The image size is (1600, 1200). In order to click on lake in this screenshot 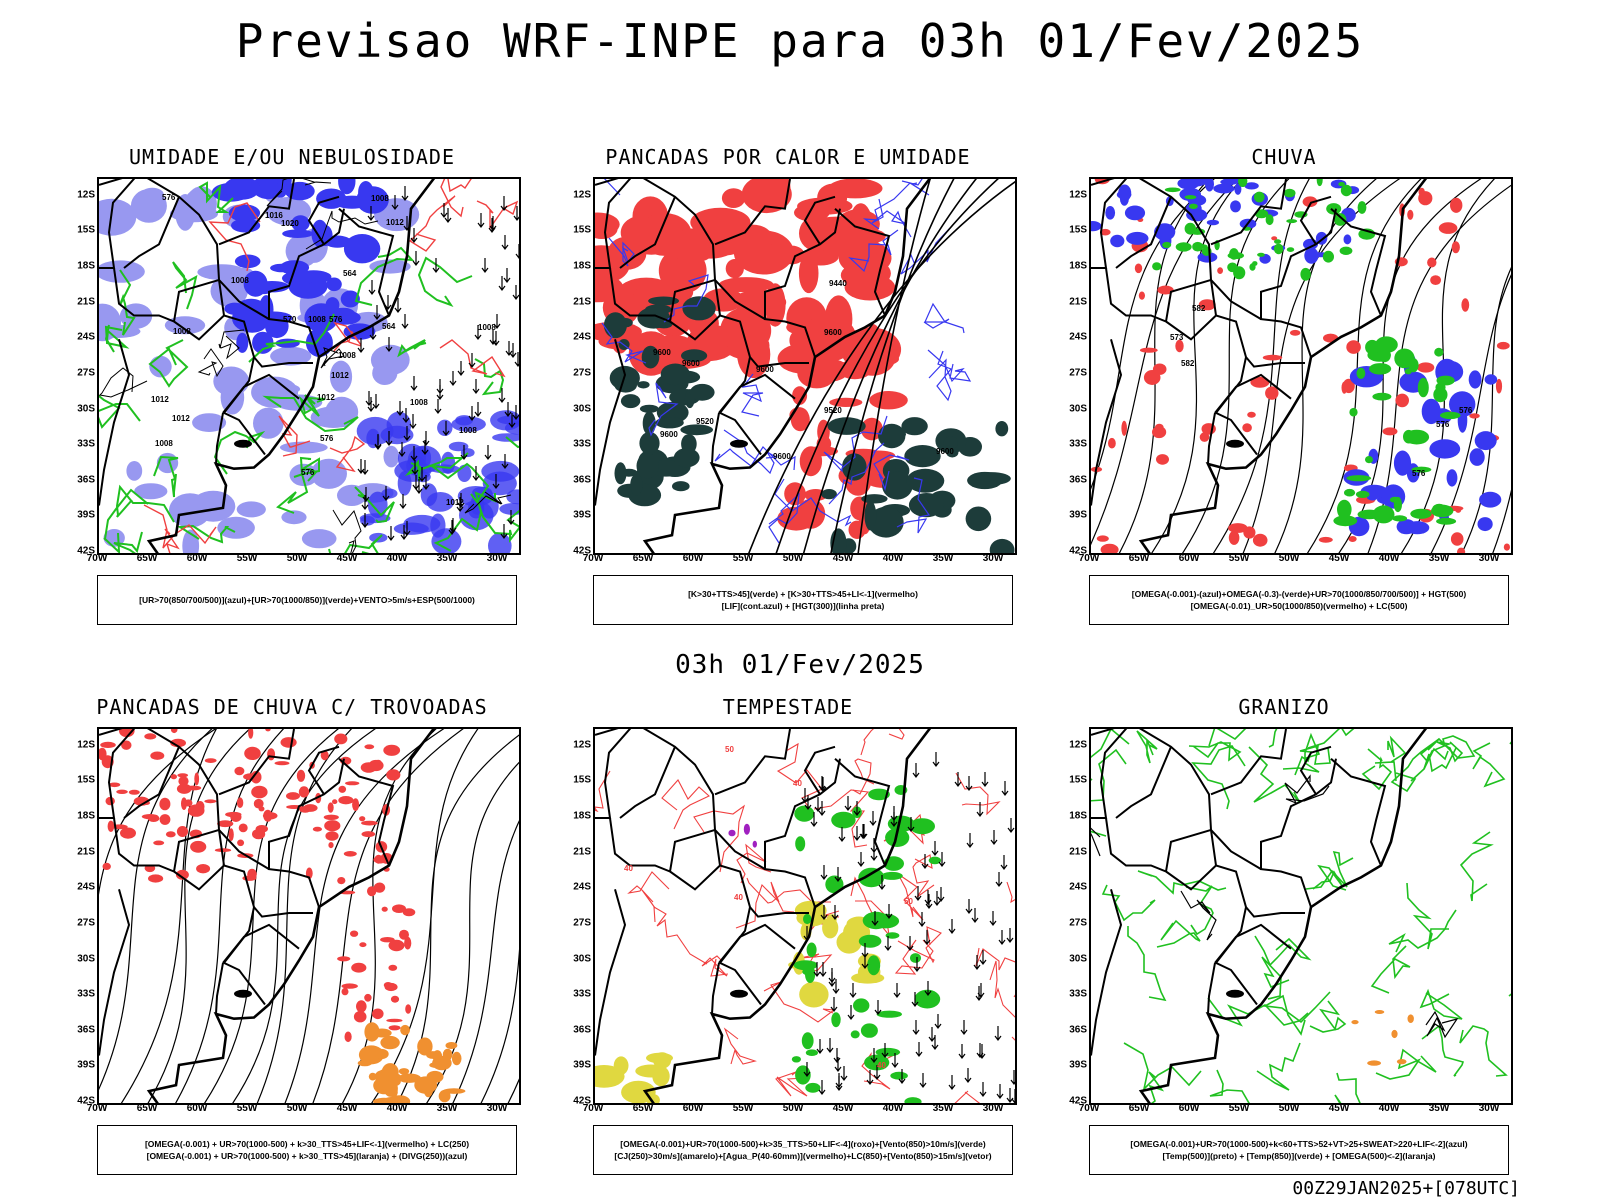, I will do `click(243, 443)`.